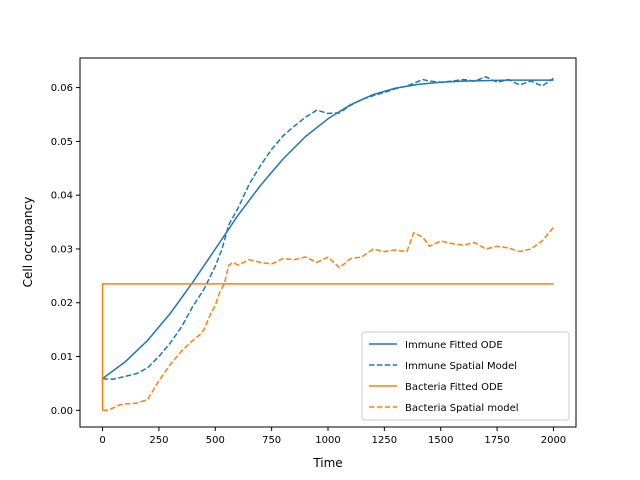 This screenshot has height=480, width=640. I want to click on y-tick-label: 0.00, so click(62, 411).